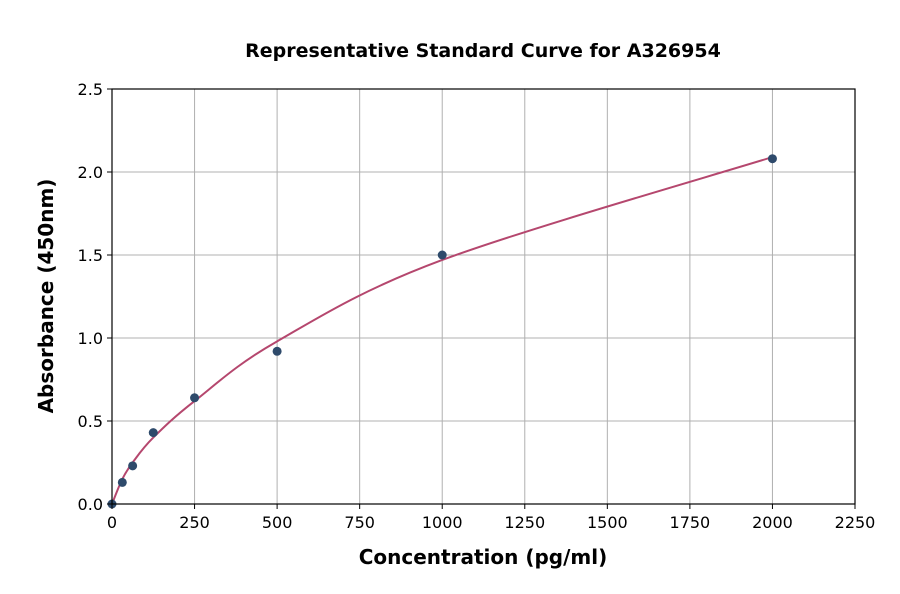 The image size is (900, 594). I want to click on x-tick-label: 2000, so click(772, 522).